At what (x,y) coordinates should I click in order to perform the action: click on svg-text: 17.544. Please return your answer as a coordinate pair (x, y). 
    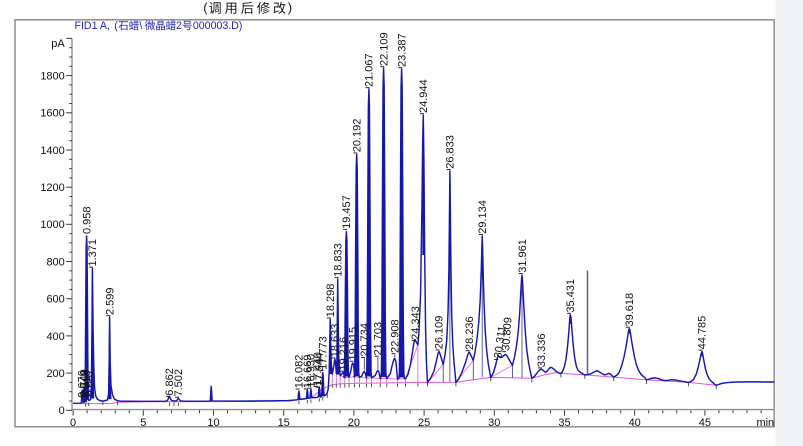
    Looking at the image, I should click on (320, 370).